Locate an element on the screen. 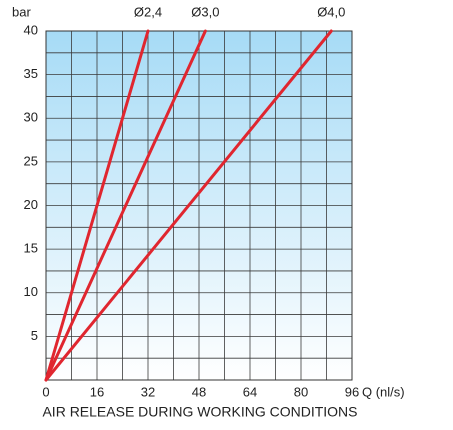  y-tick-label: 25 is located at coordinates (31, 160).